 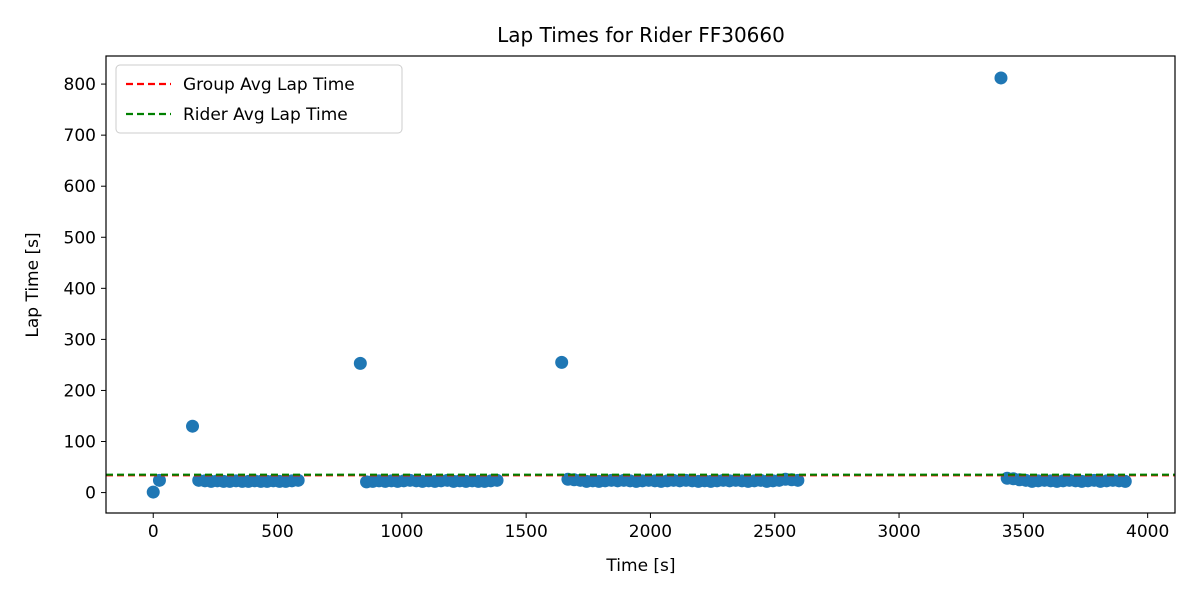 I want to click on x-tick-label: 2500, so click(x=774, y=532).